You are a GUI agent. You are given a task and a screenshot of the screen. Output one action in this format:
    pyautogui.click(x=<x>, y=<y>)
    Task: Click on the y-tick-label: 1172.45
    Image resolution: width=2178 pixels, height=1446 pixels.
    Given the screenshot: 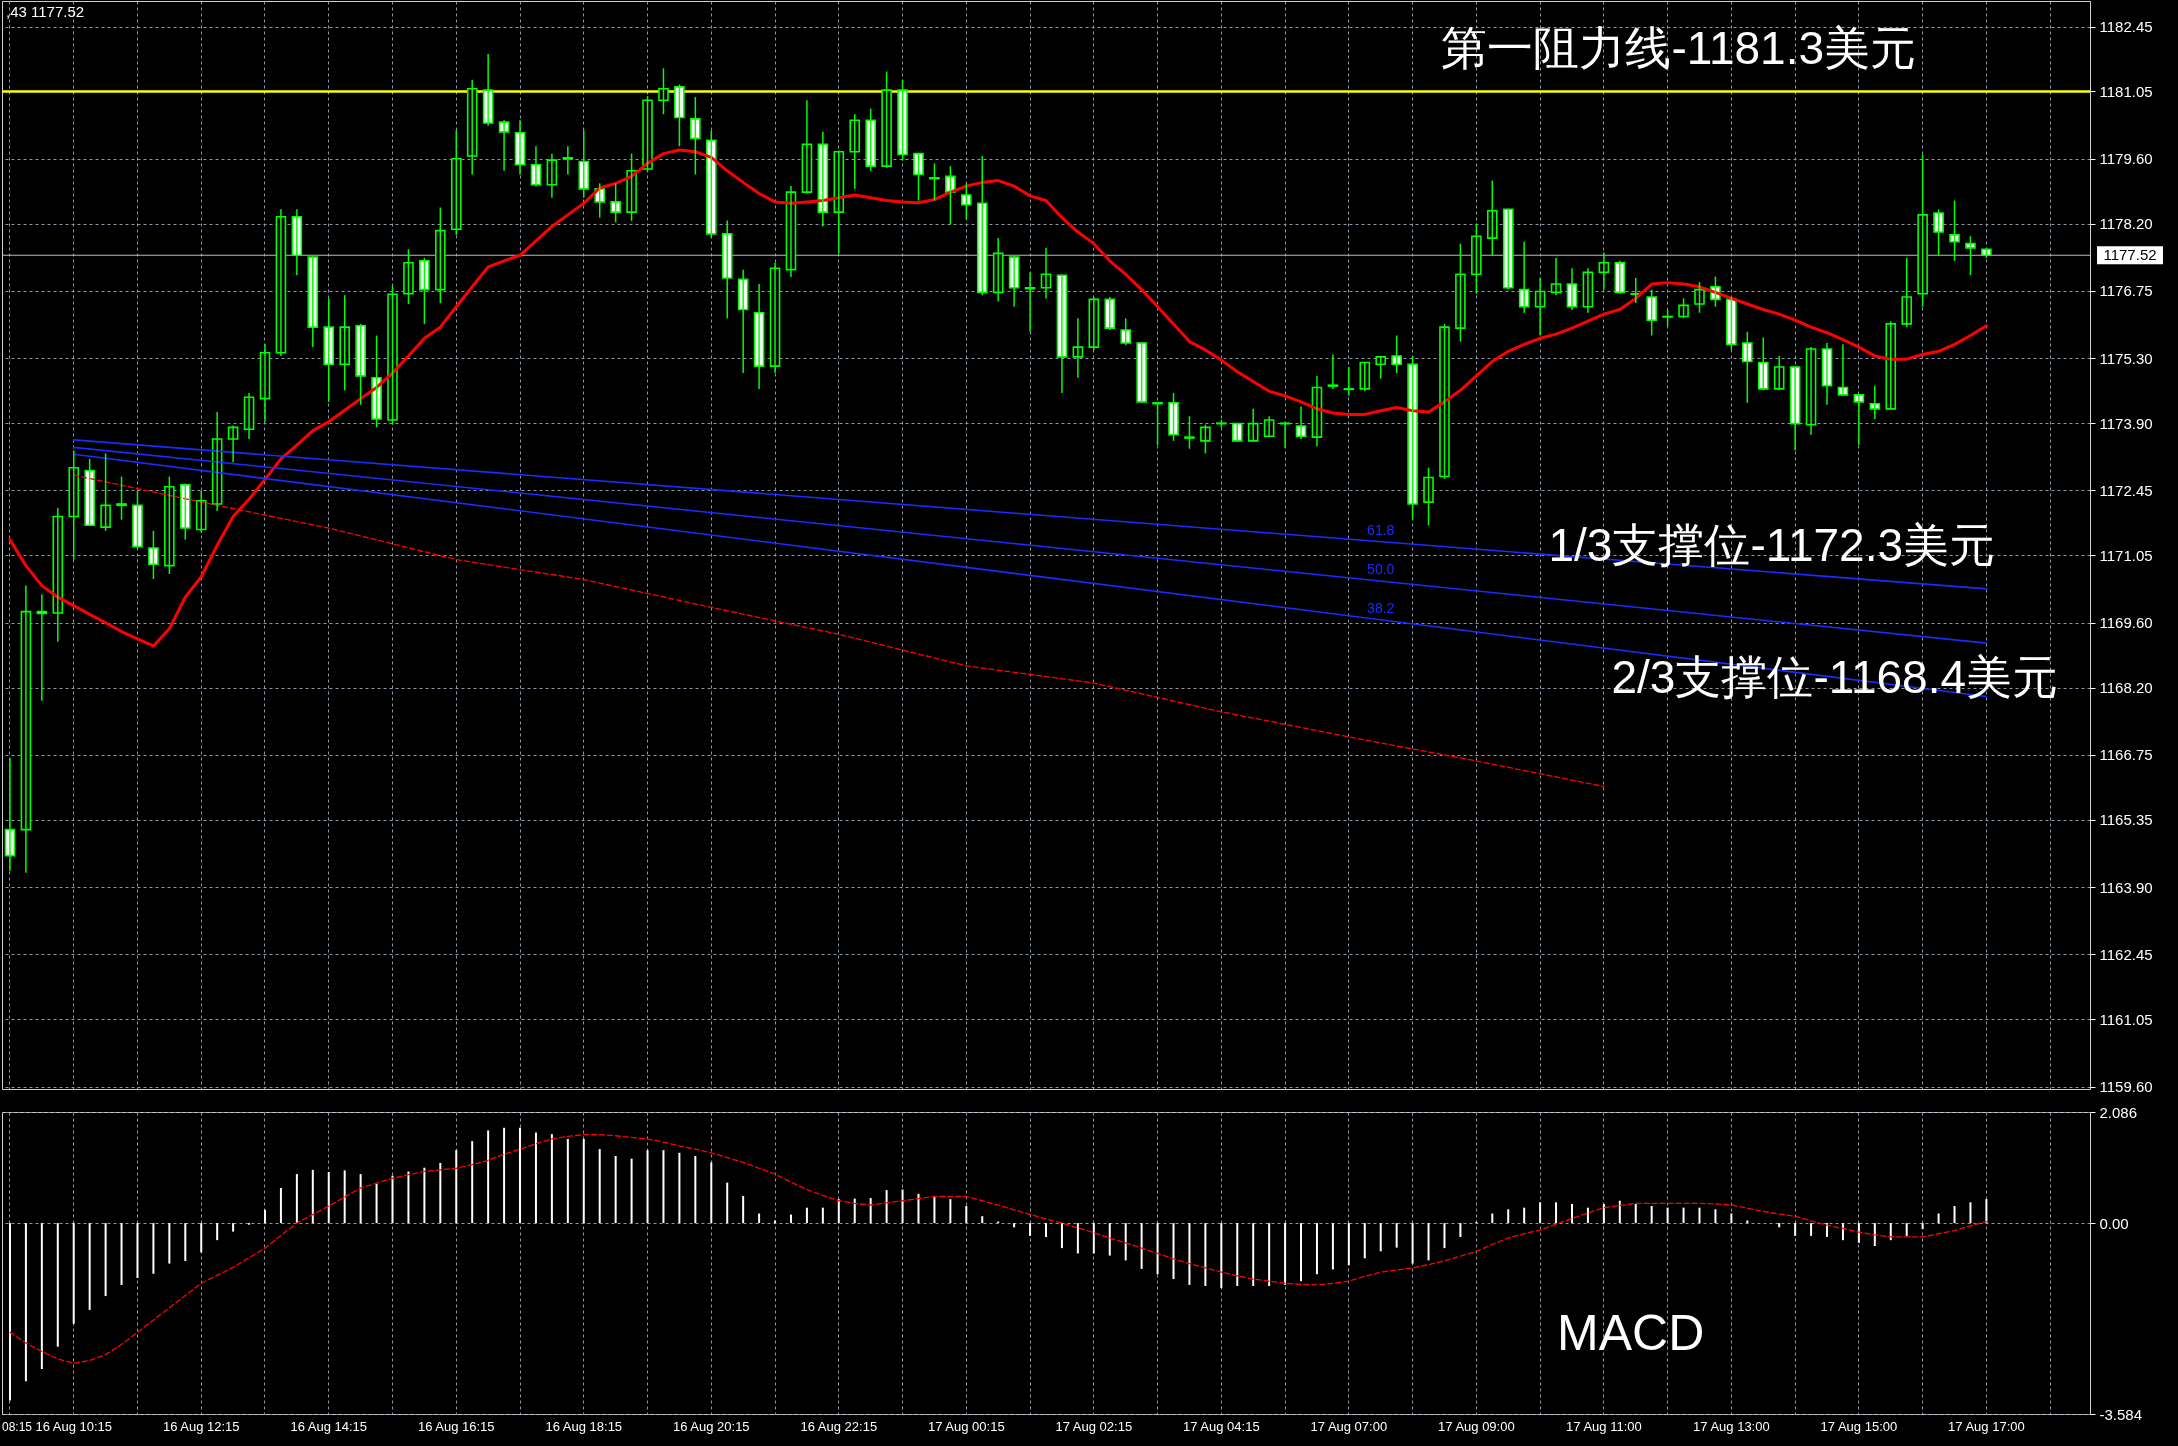 What is the action you would take?
    pyautogui.click(x=2126, y=490)
    